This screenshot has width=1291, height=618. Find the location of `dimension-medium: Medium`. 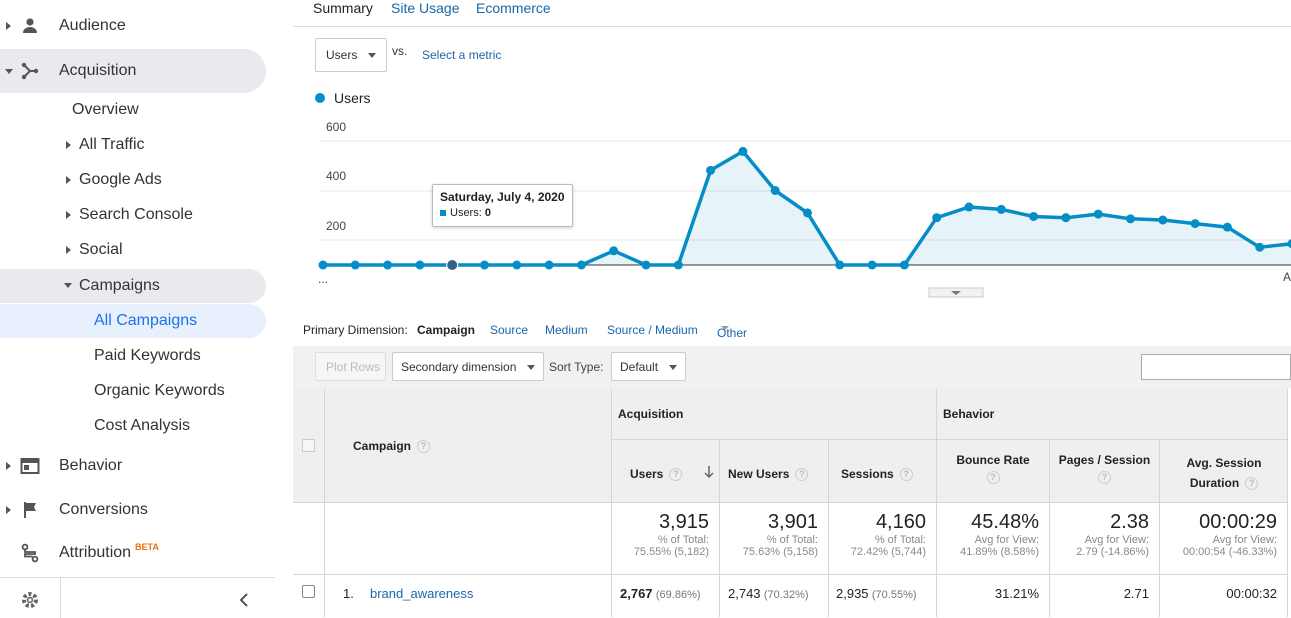

dimension-medium: Medium is located at coordinates (566, 330).